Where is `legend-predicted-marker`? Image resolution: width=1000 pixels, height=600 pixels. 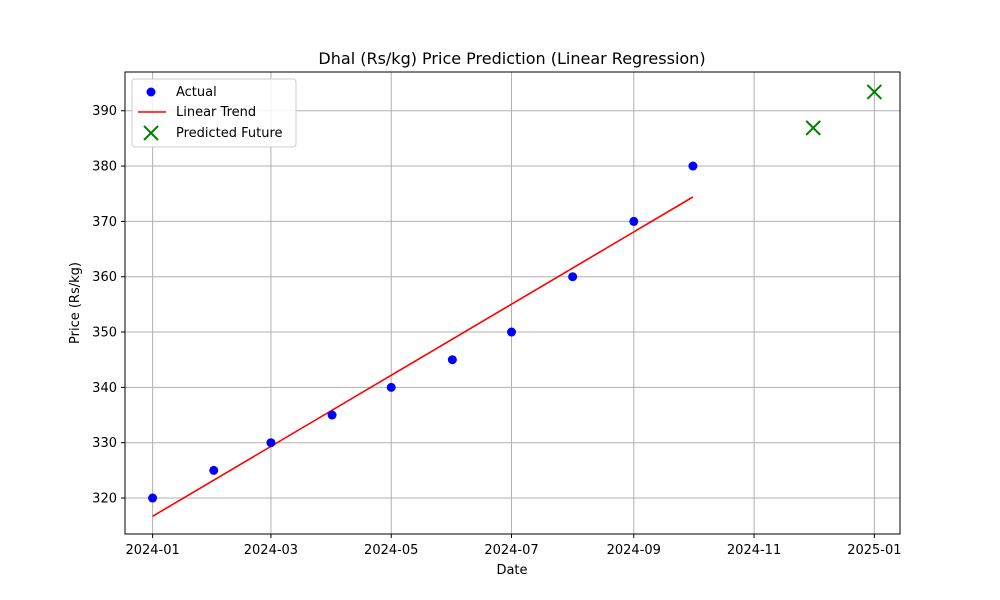 legend-predicted-marker is located at coordinates (151, 133).